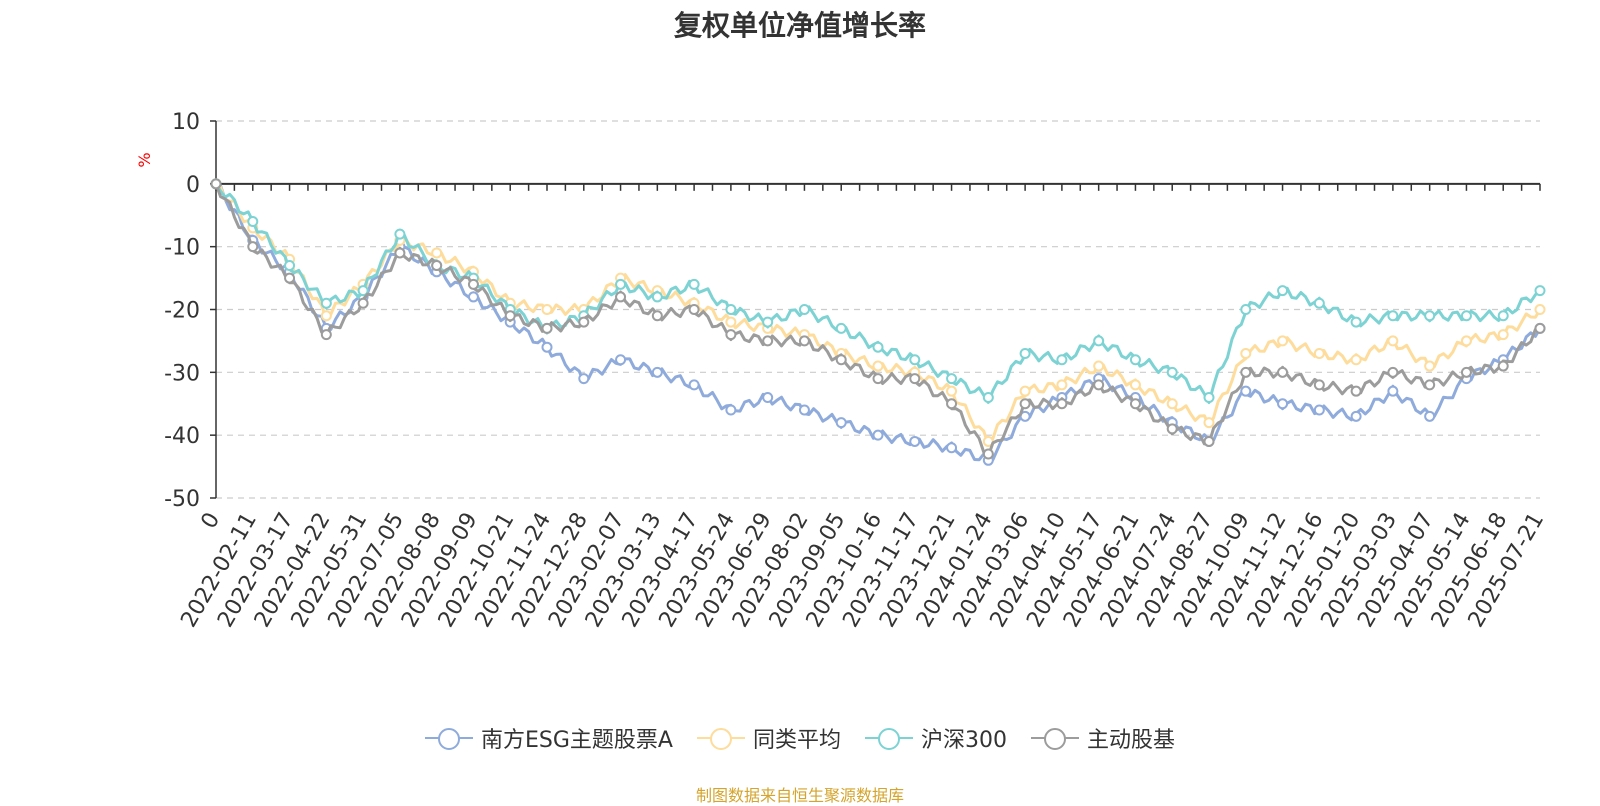 This screenshot has height=806, width=1600. What do you see at coordinates (211, 521) in the screenshot?
I see `x-tick-label: 0` at bounding box center [211, 521].